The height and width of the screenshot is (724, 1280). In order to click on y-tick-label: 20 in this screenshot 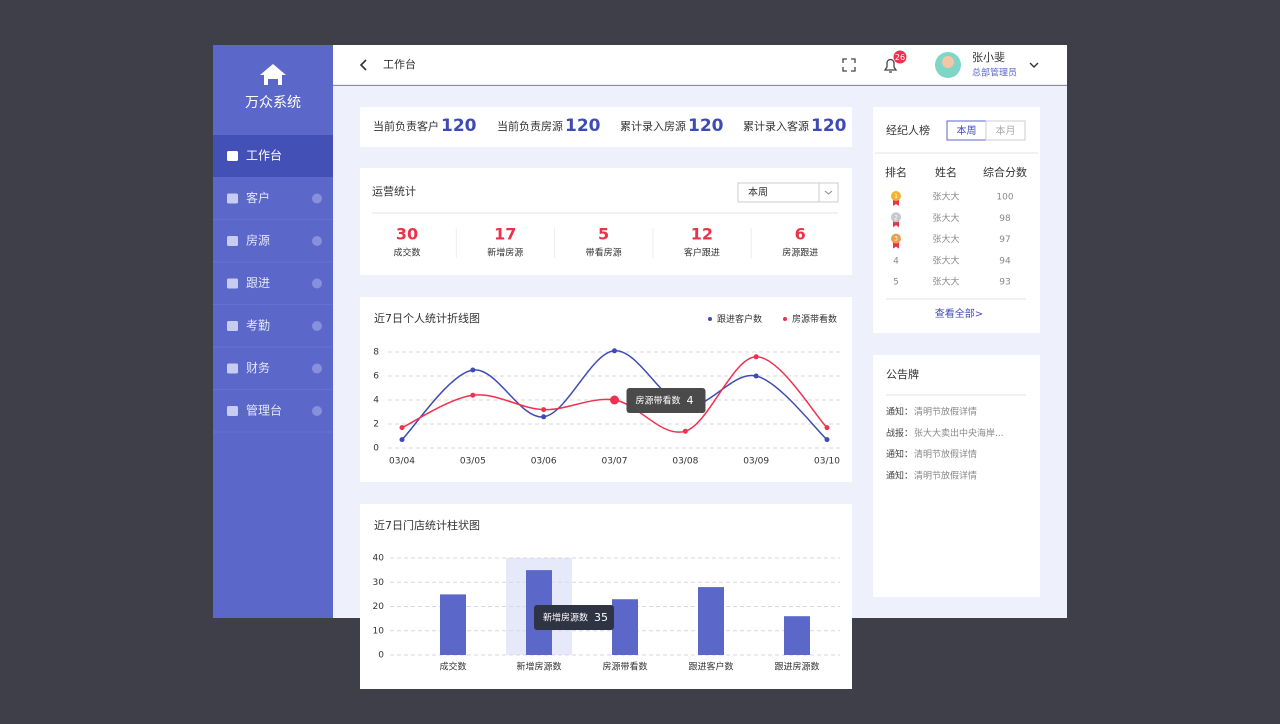, I will do `click(379, 607)`.